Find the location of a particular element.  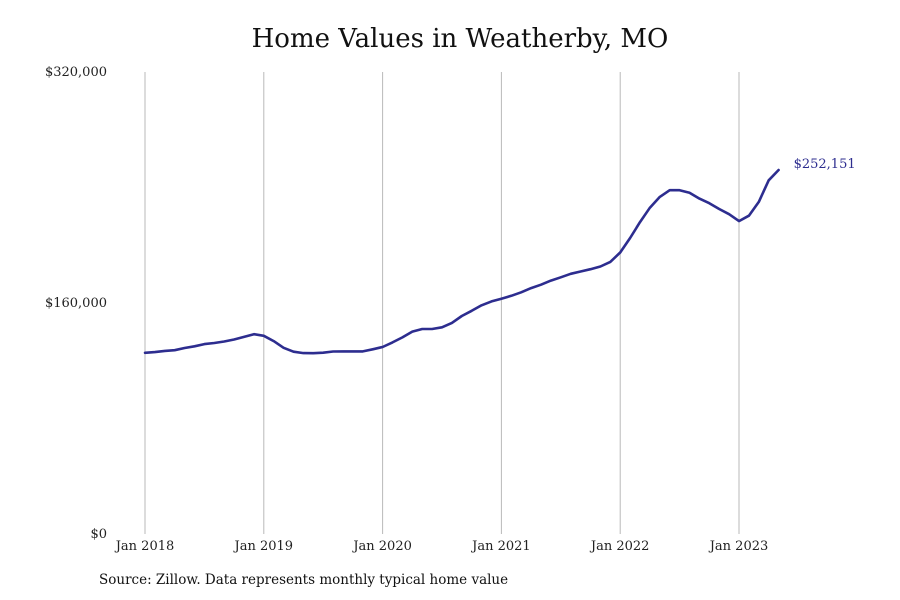

y-tick-label: $0 is located at coordinates (98, 534).